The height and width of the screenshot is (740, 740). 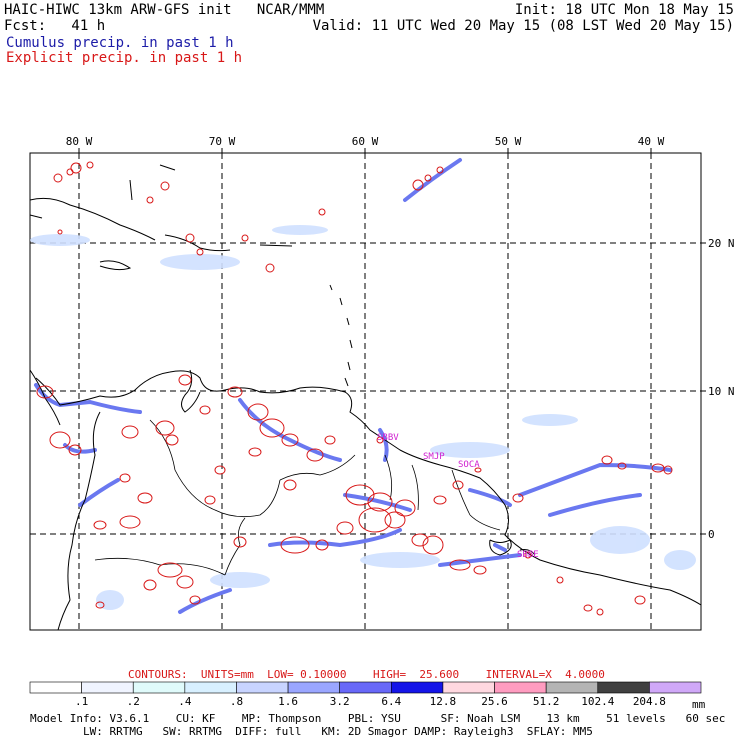 I want to click on lon-label-40w: 40 W, so click(x=651, y=141).